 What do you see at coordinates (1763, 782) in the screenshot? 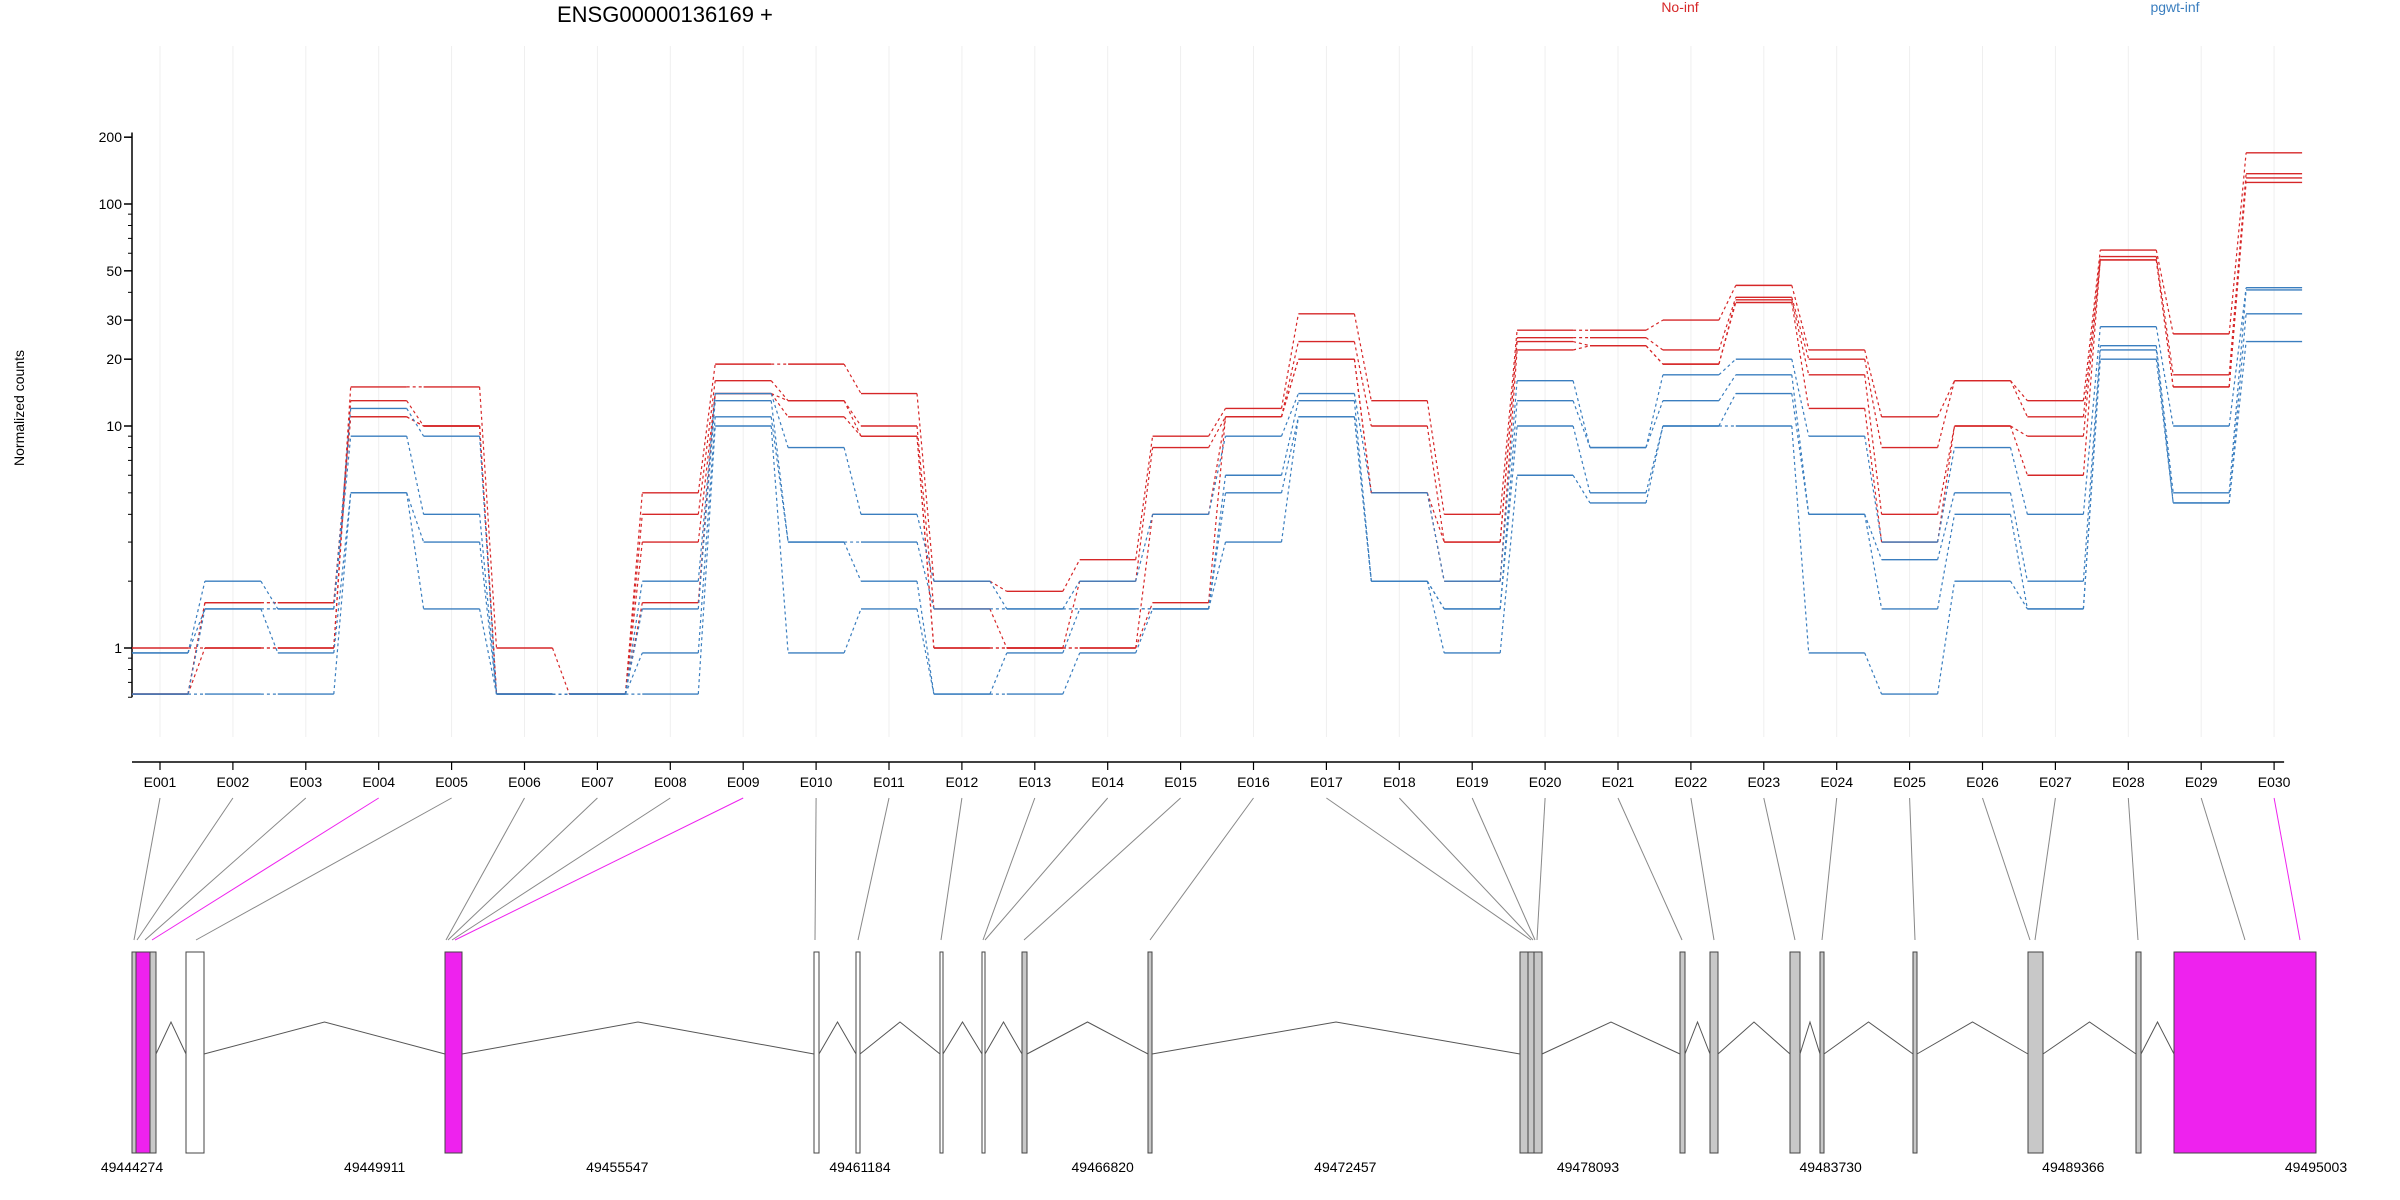
I see `x-tick-label: E023` at bounding box center [1763, 782].